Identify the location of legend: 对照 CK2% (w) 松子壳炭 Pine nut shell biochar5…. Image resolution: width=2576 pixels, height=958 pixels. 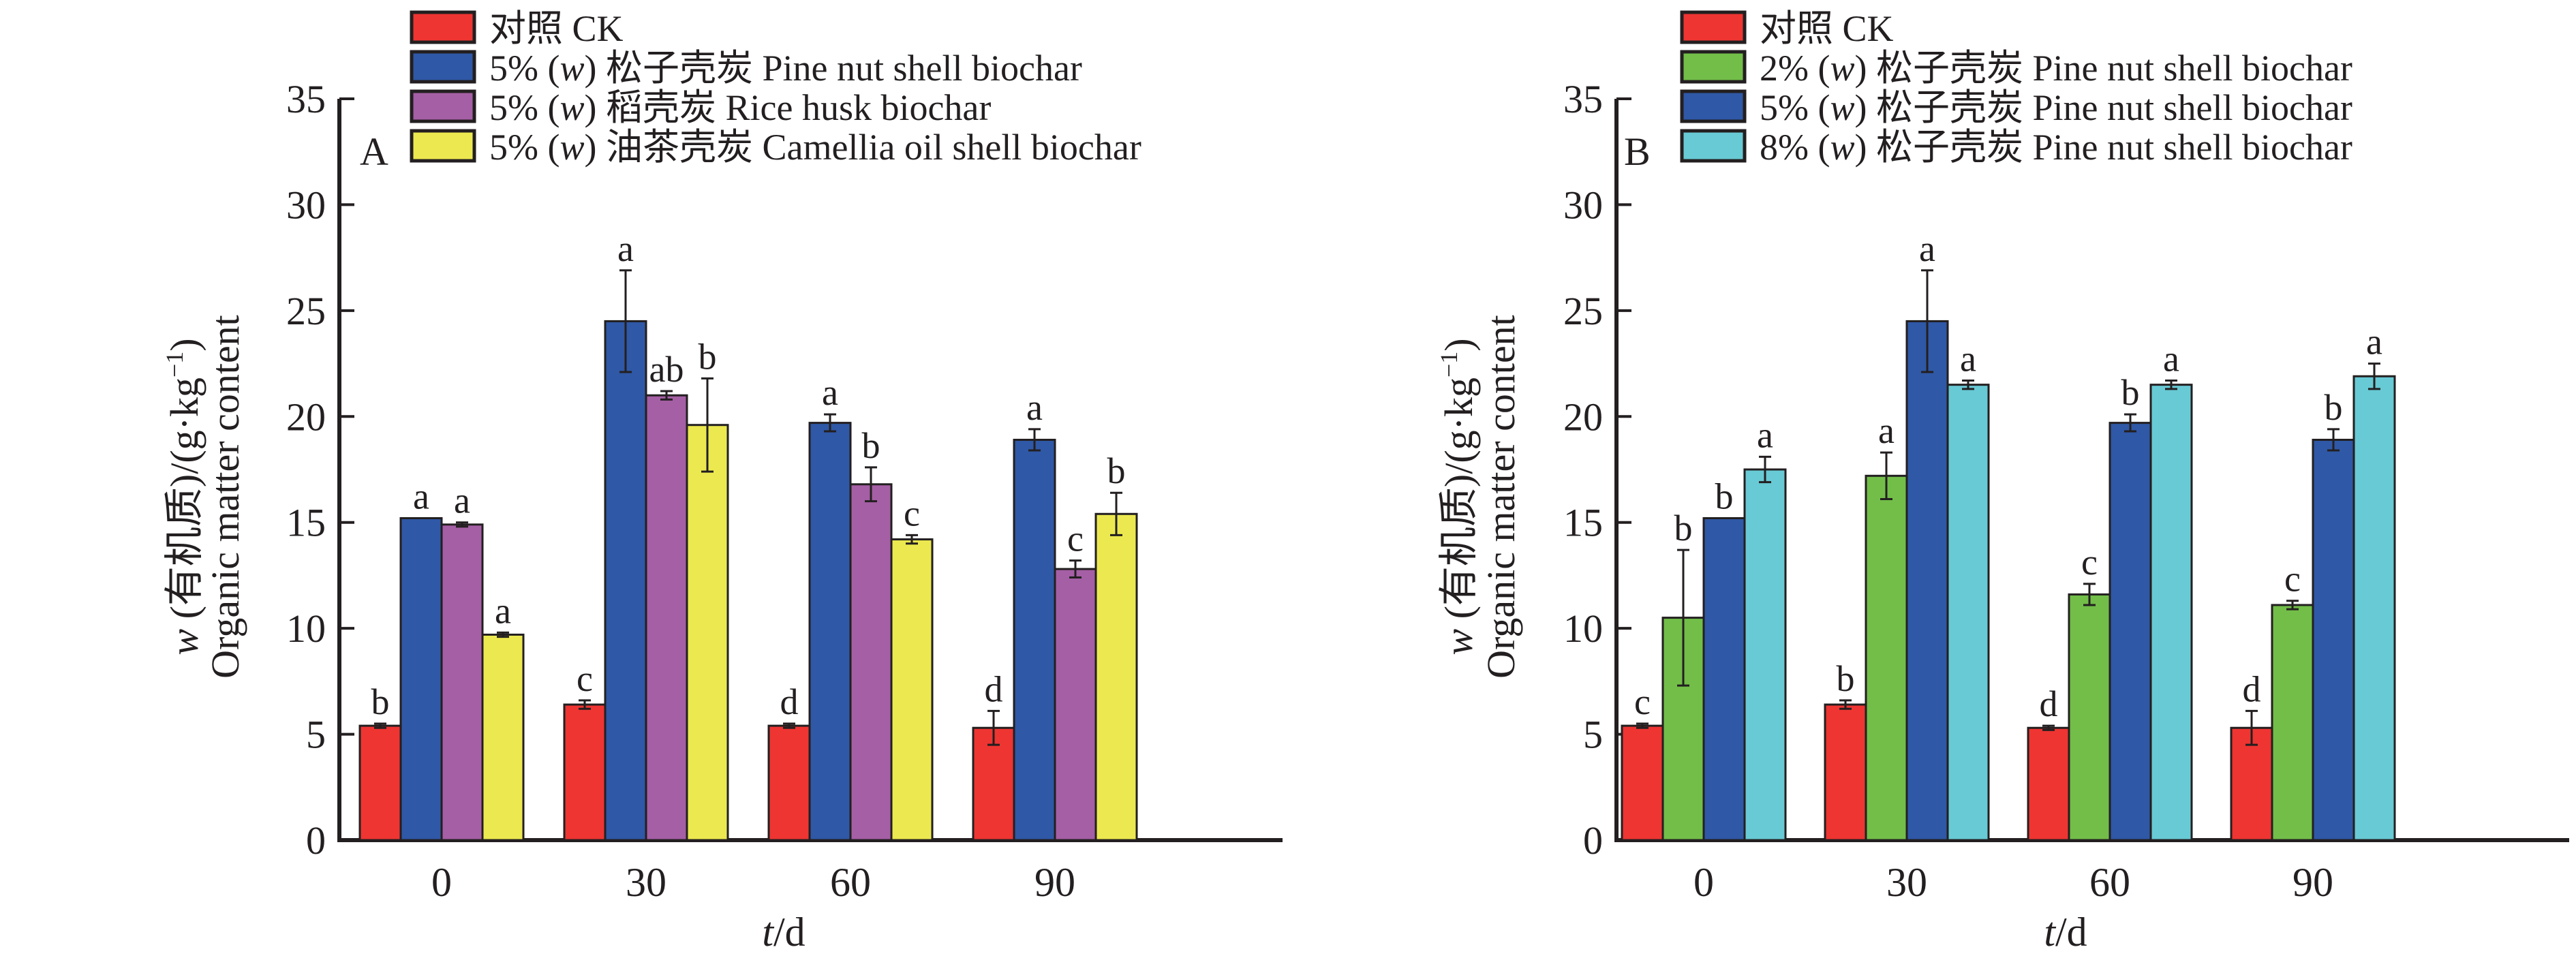
(2016, 88).